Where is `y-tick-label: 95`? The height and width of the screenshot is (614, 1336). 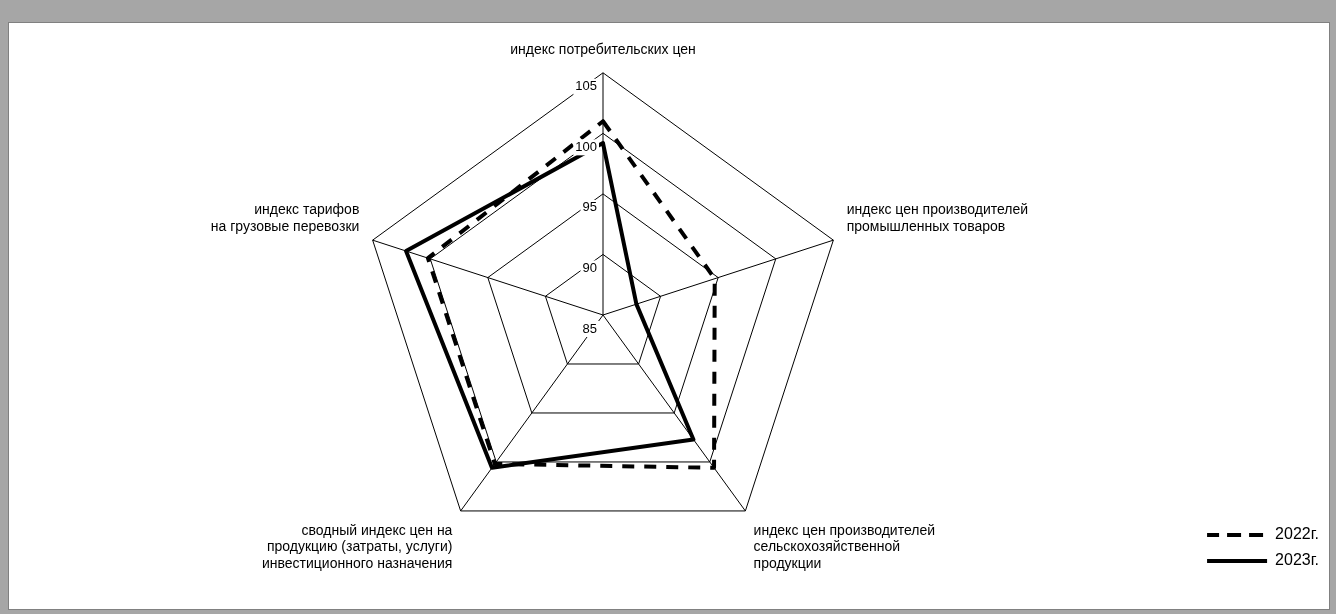 y-tick-label: 95 is located at coordinates (589, 207).